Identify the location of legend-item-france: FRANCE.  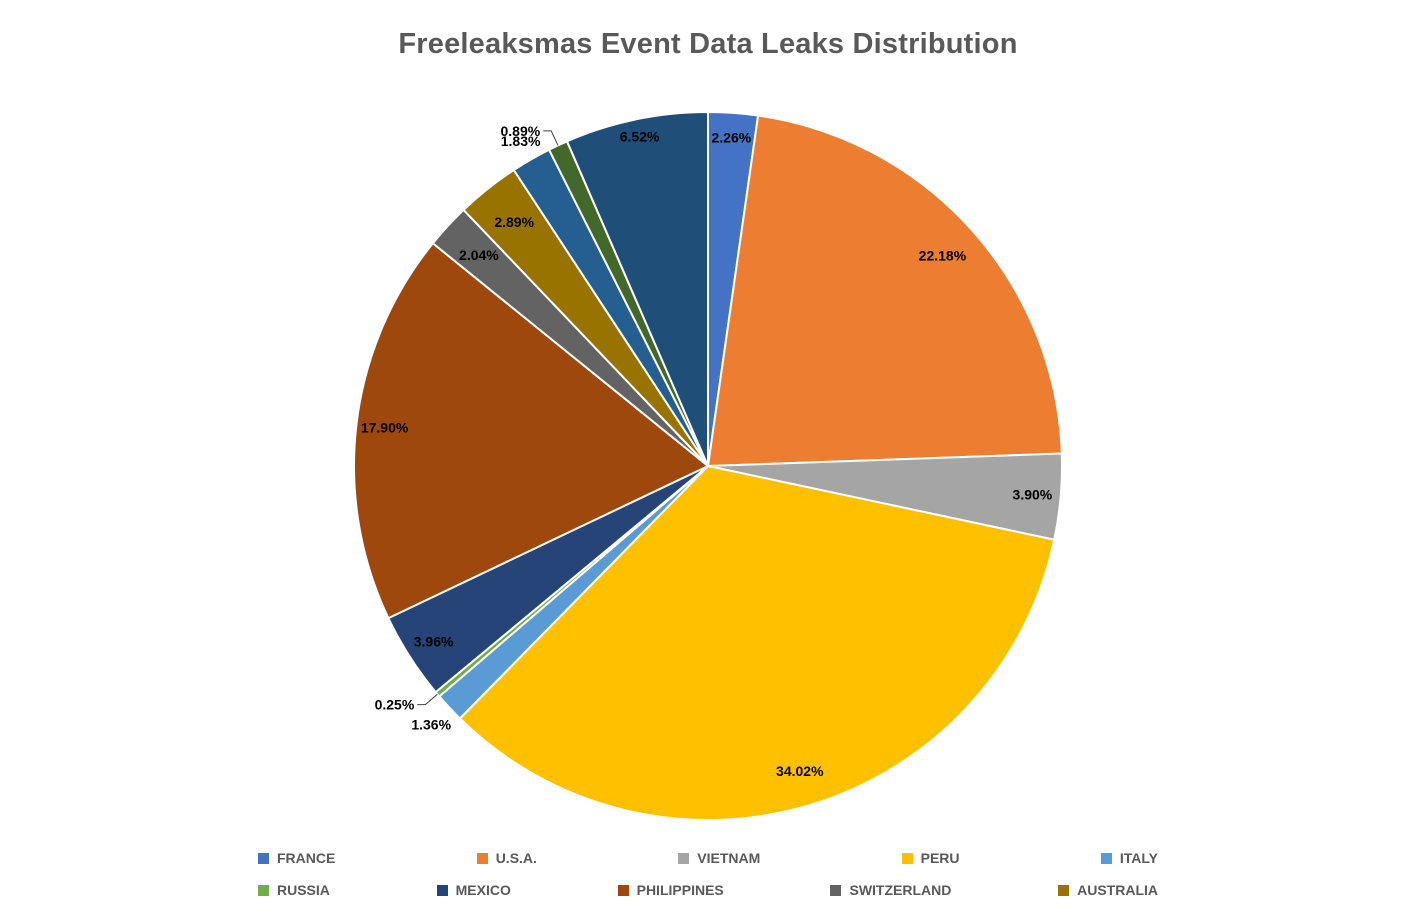
(296, 858).